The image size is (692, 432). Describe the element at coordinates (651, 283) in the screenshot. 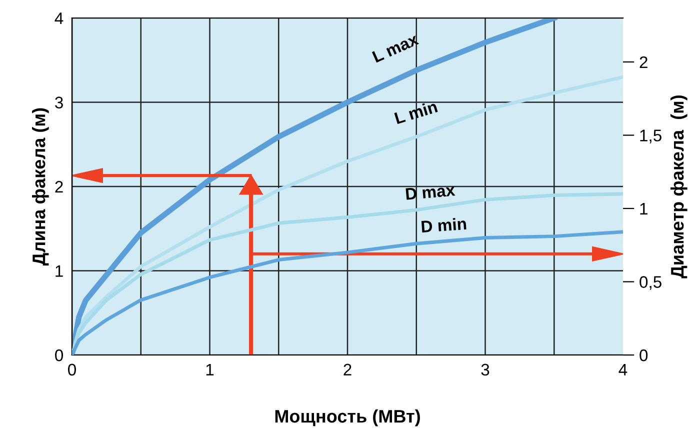

I see `y2-tick-label: 0,5` at that location.